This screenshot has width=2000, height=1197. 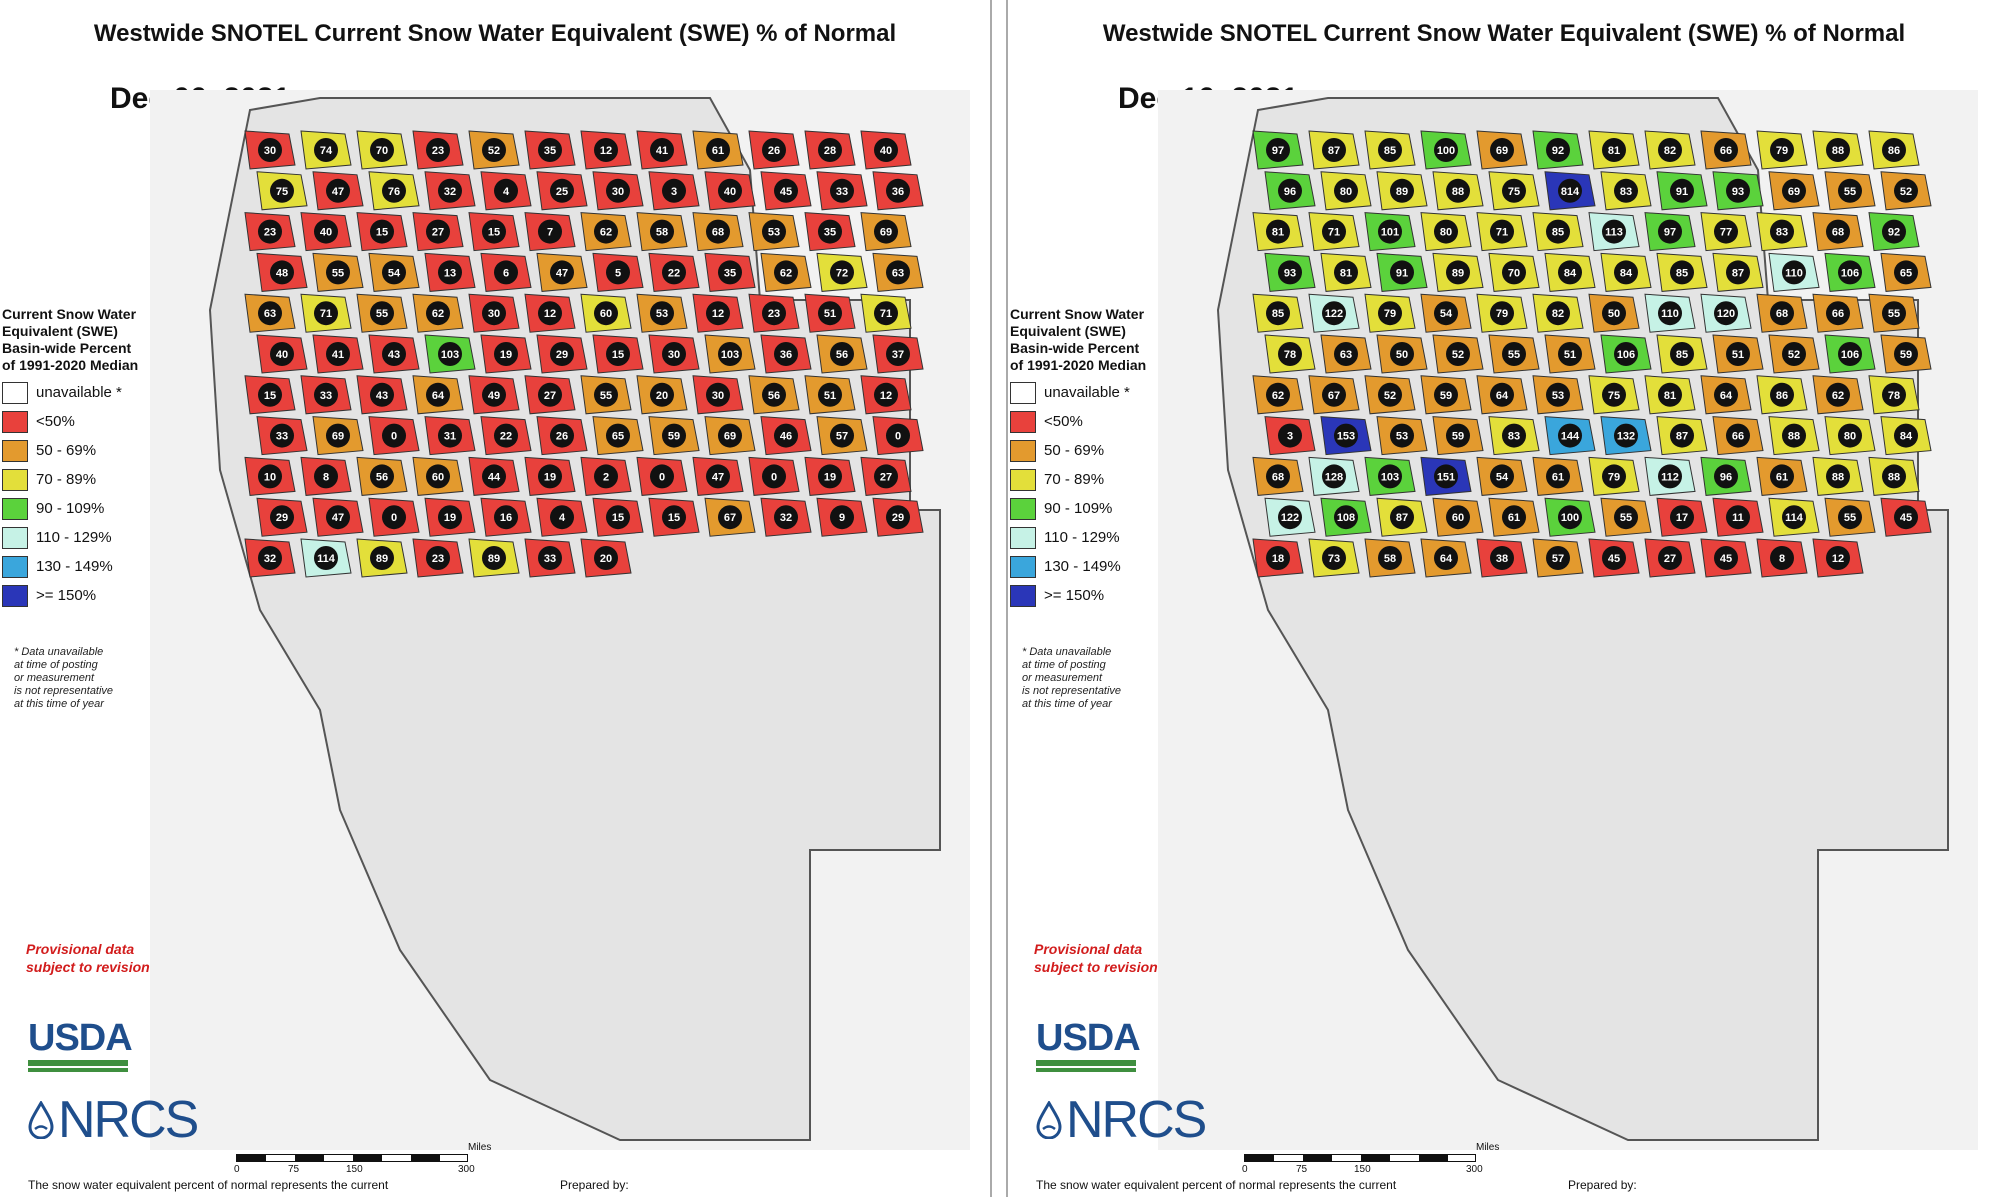 What do you see at coordinates (1570, 354) in the screenshot?
I see `basin: 51` at bounding box center [1570, 354].